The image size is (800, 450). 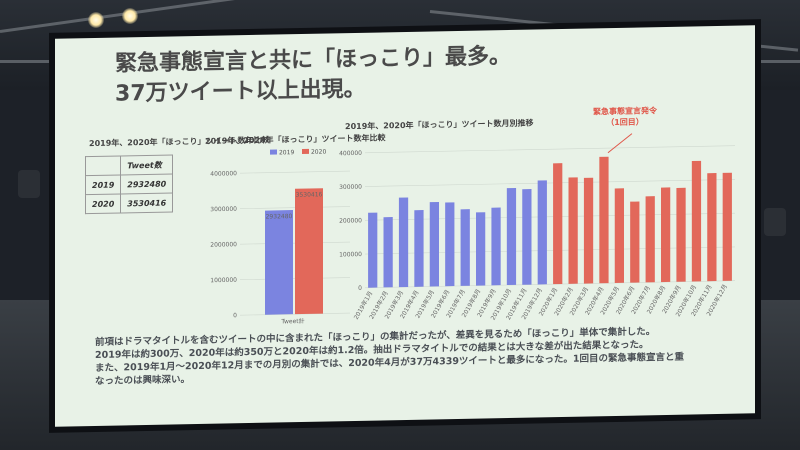 I want to click on slide-title: 緊急事態宣言と共に「ほっこり」最多。 37万ツイート以上出現。, so click(x=313, y=76).